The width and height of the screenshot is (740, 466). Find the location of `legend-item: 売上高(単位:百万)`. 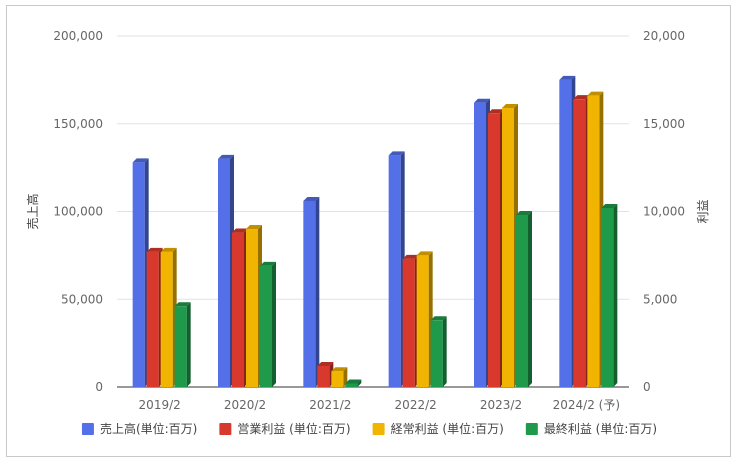

legend-item: 売上高(単位:百万) is located at coordinates (139, 428).